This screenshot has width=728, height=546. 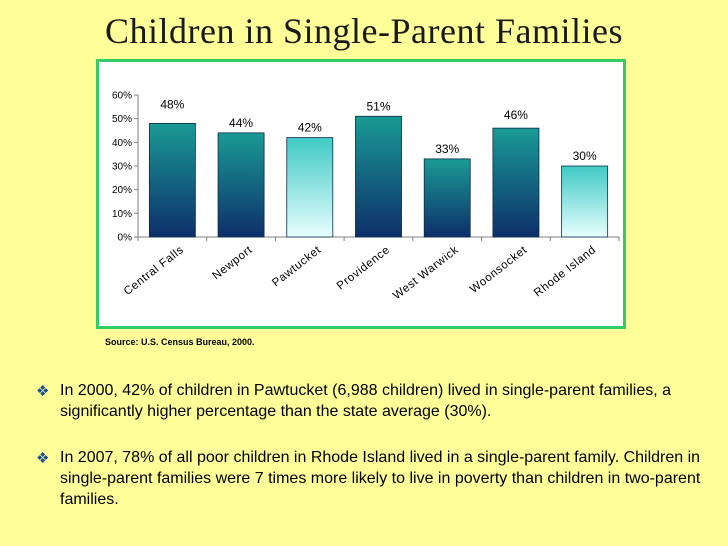 I want to click on slide-title: Children in Single-Parent Families, so click(x=364, y=31).